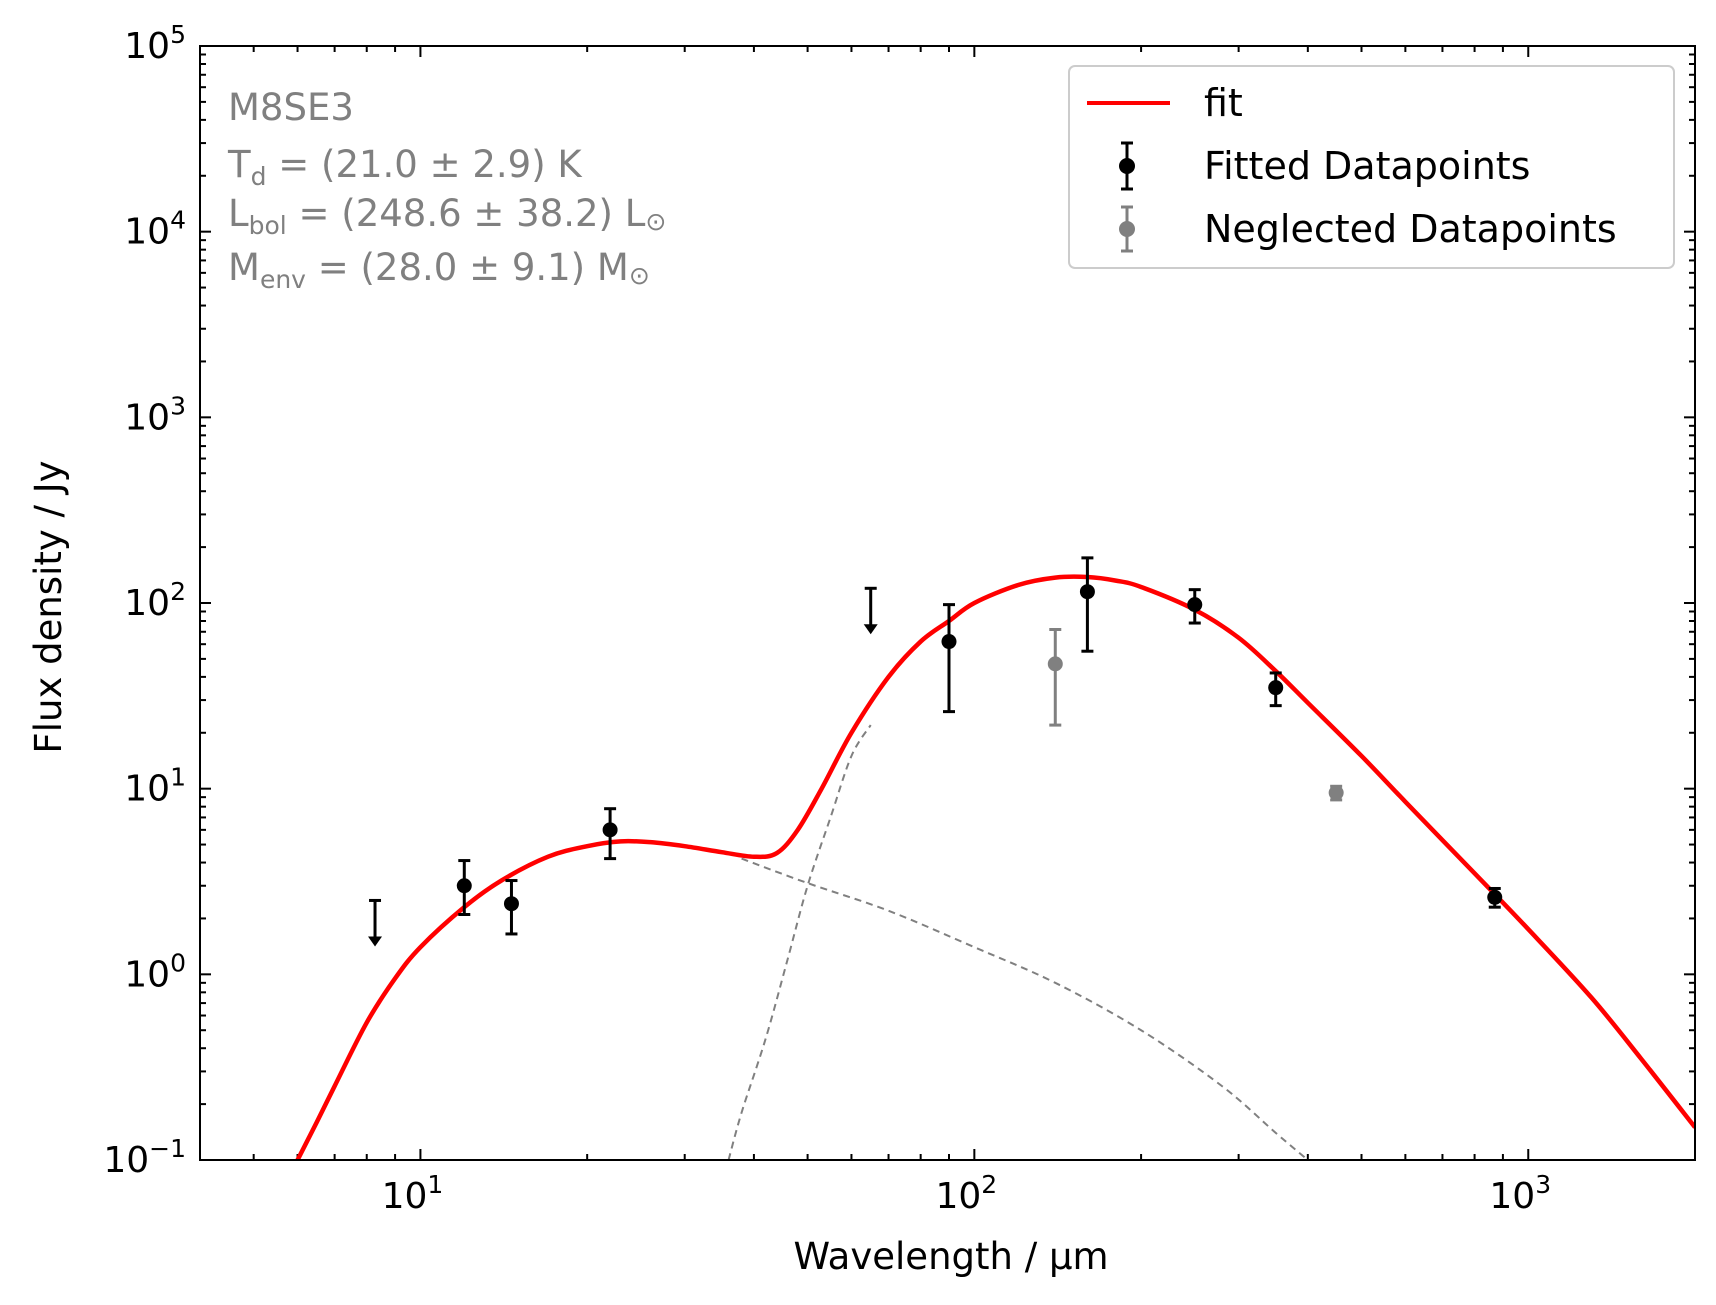 This screenshot has width=1716, height=1305. I want to click on y-tick-label: 10⁰, so click(155, 971).